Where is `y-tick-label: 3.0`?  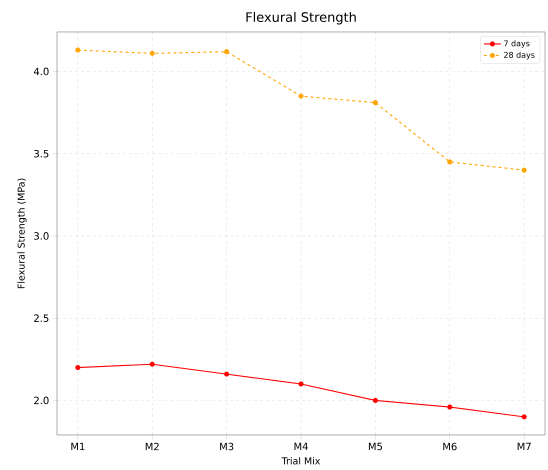 y-tick-label: 3.0 is located at coordinates (41, 236).